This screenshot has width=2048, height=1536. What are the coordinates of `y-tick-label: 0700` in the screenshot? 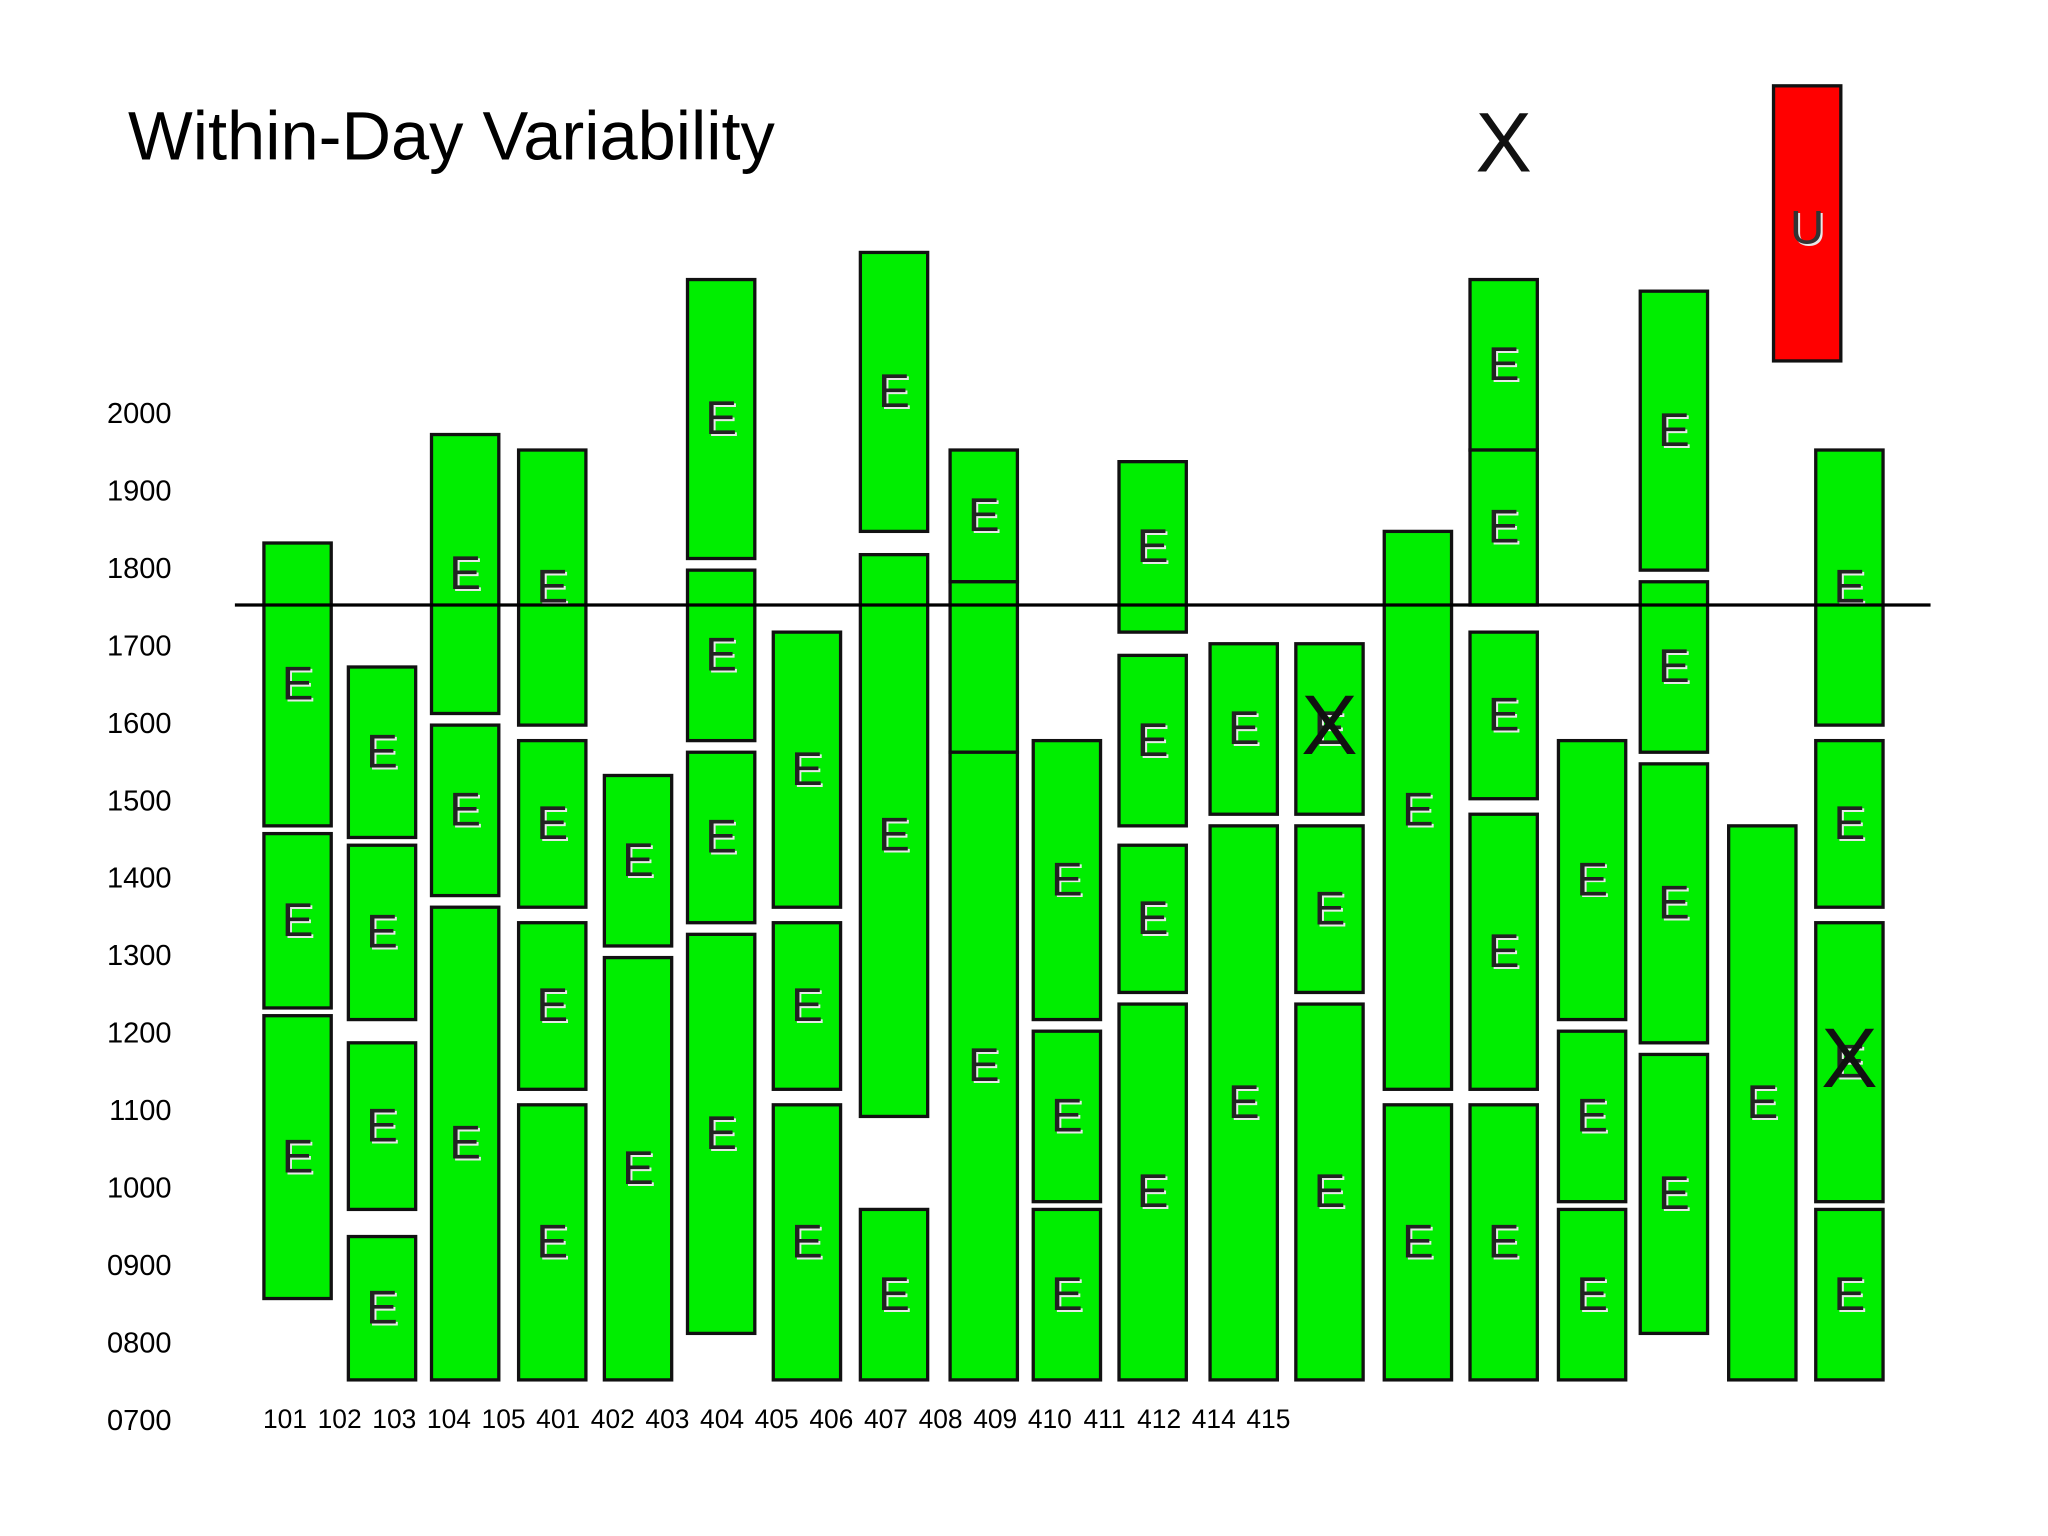 It's located at (139, 1421).